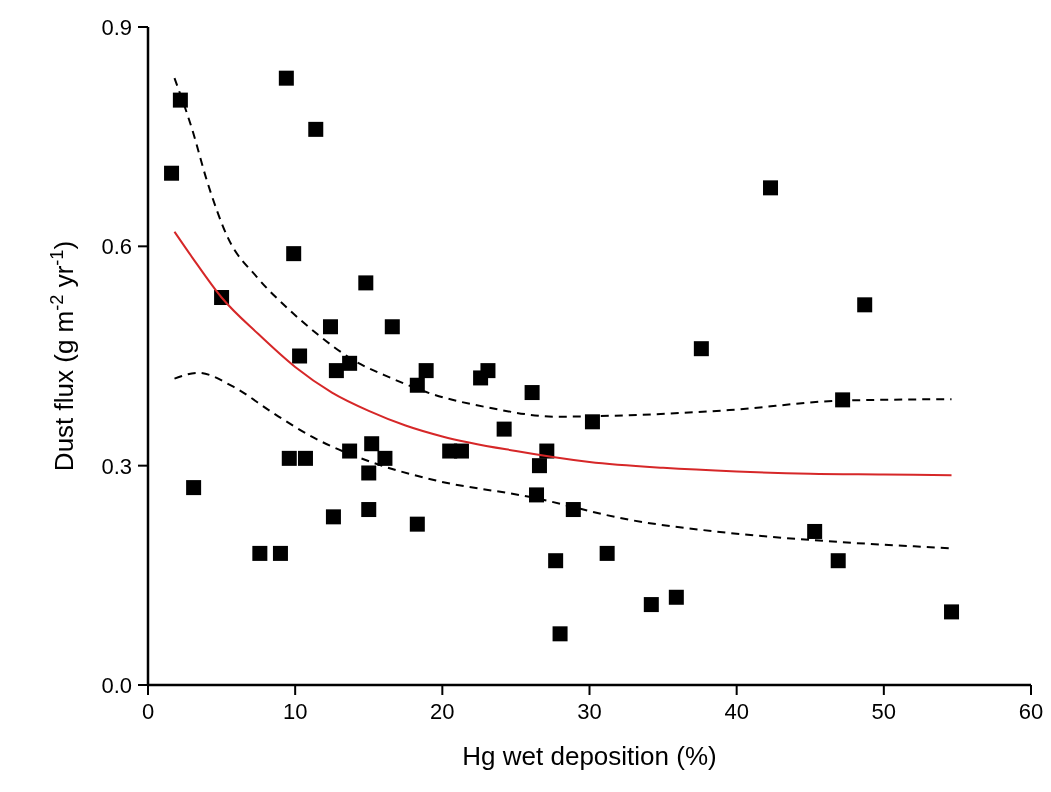  I want to click on x-tick-label: 10, so click(295, 711).